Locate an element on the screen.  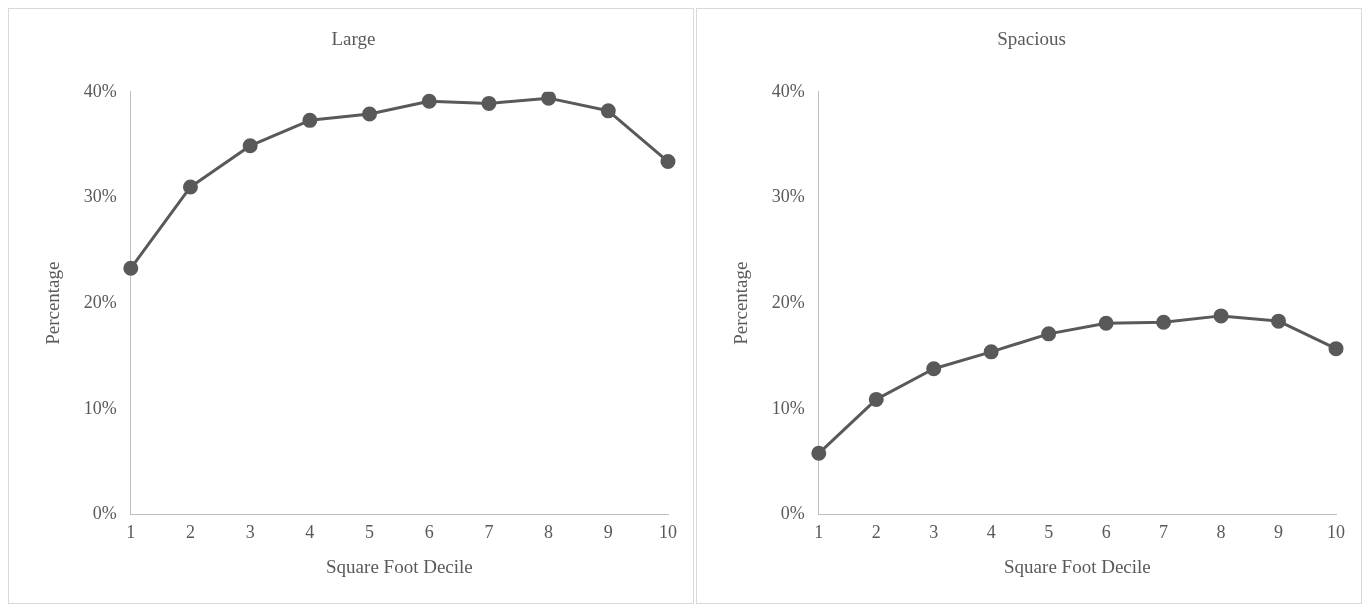
chart-title: Large is located at coordinates (353, 39).